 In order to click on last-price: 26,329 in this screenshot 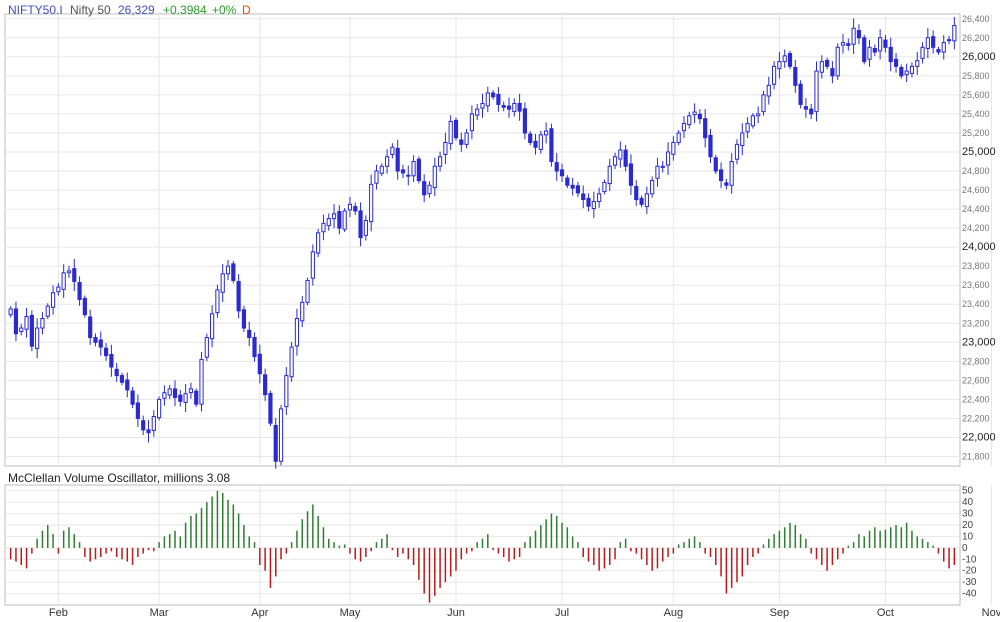, I will do `click(136, 10)`.